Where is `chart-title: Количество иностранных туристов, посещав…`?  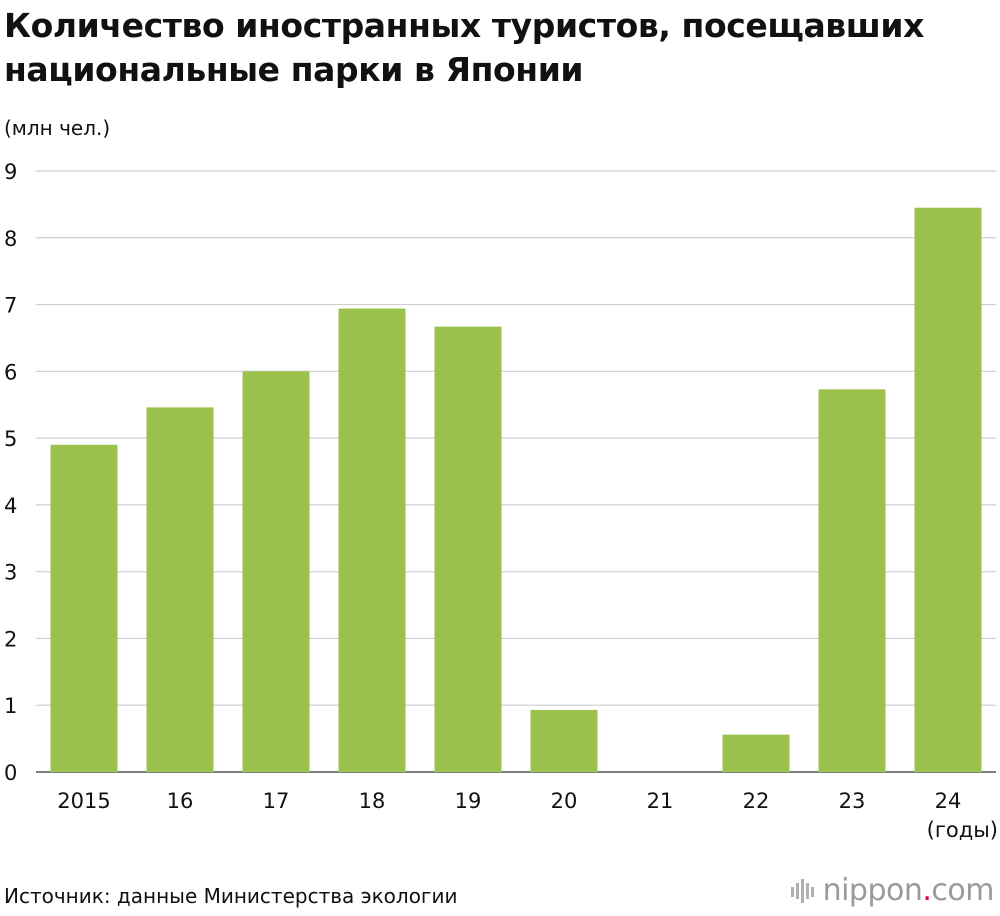 chart-title: Количество иностранных туристов, посещав… is located at coordinates (464, 47).